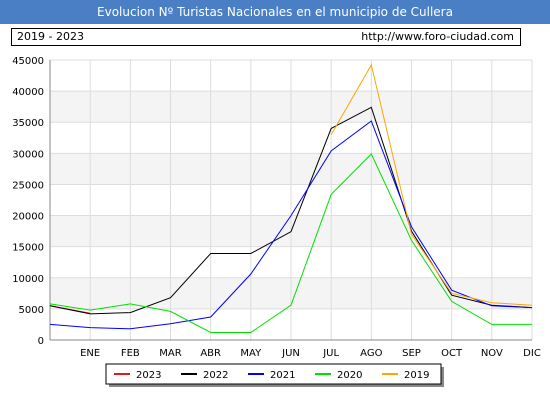  I want to click on x-tick-label: AGO, so click(371, 353).